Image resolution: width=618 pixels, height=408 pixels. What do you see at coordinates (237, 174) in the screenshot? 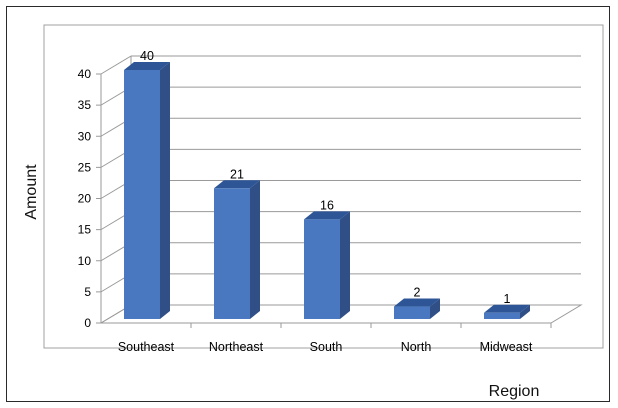
I see `data-label: 21` at bounding box center [237, 174].